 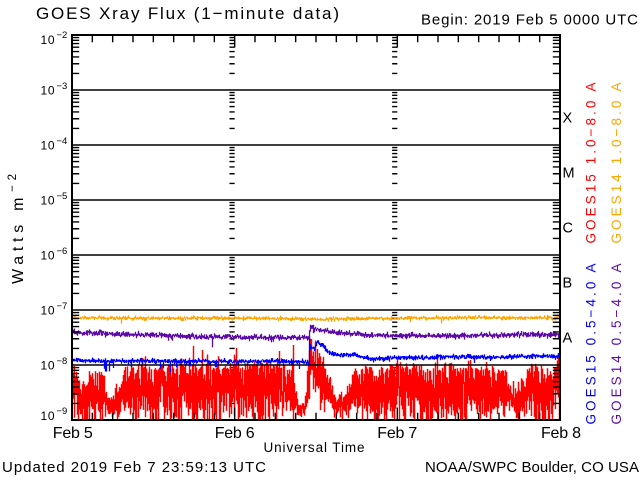 What do you see at coordinates (616, 344) in the screenshot?
I see `svg-text: GOES14 0.5−4.0 A` at bounding box center [616, 344].